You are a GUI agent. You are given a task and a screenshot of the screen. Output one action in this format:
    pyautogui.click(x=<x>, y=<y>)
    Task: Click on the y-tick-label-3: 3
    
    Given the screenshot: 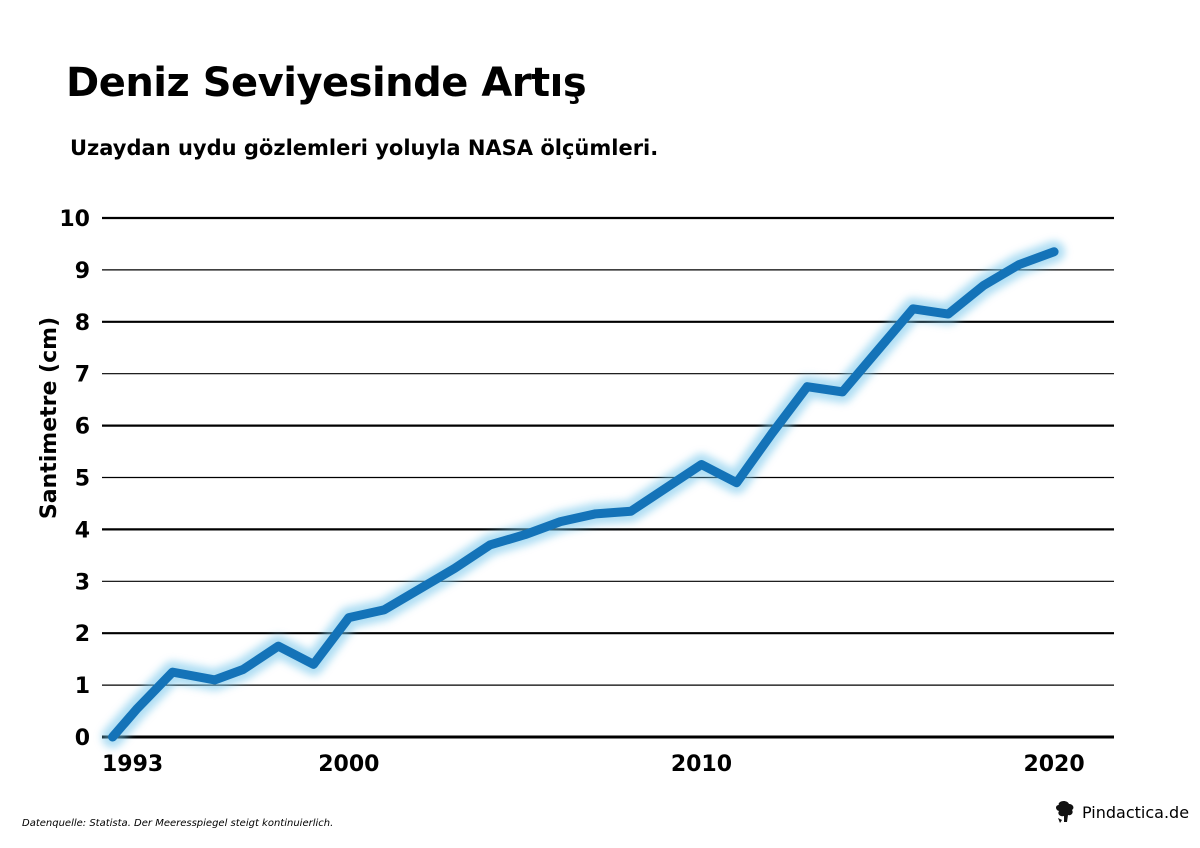 What is the action you would take?
    pyautogui.click(x=82, y=582)
    